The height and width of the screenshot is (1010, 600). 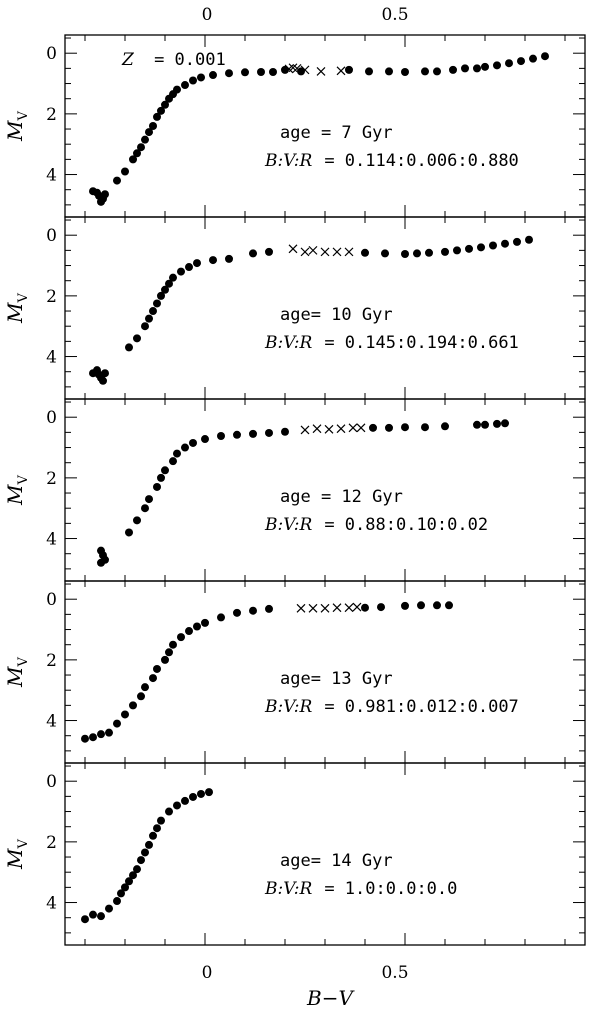 What do you see at coordinates (173, 60) in the screenshot?
I see `metallicity-label: Z = 0.001` at bounding box center [173, 60].